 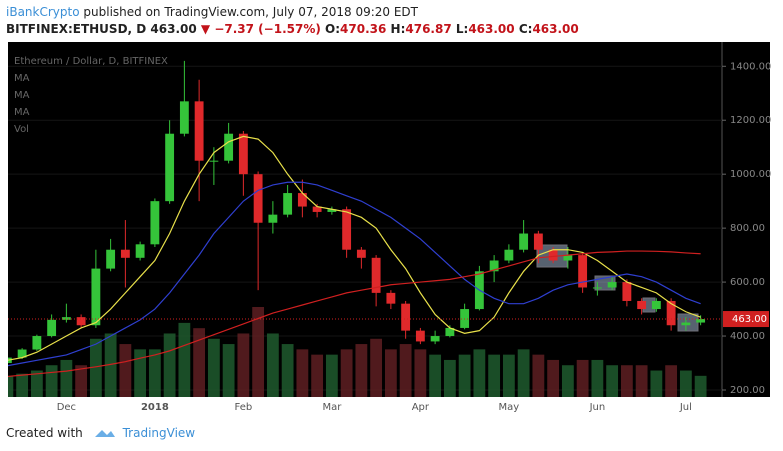 I want to click on x-tick-label: 2018, so click(x=155, y=407).